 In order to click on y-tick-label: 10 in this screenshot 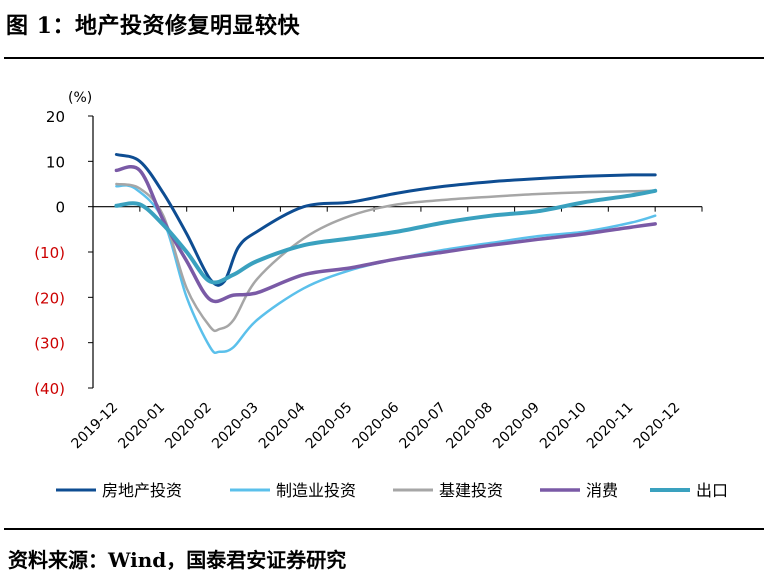, I will do `click(55, 162)`.